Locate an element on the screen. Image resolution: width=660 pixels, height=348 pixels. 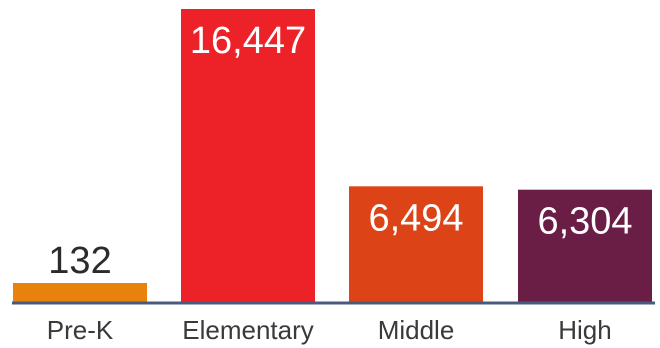
category-labels-group: Pre-K Elementary Middle High is located at coordinates (329, 330).